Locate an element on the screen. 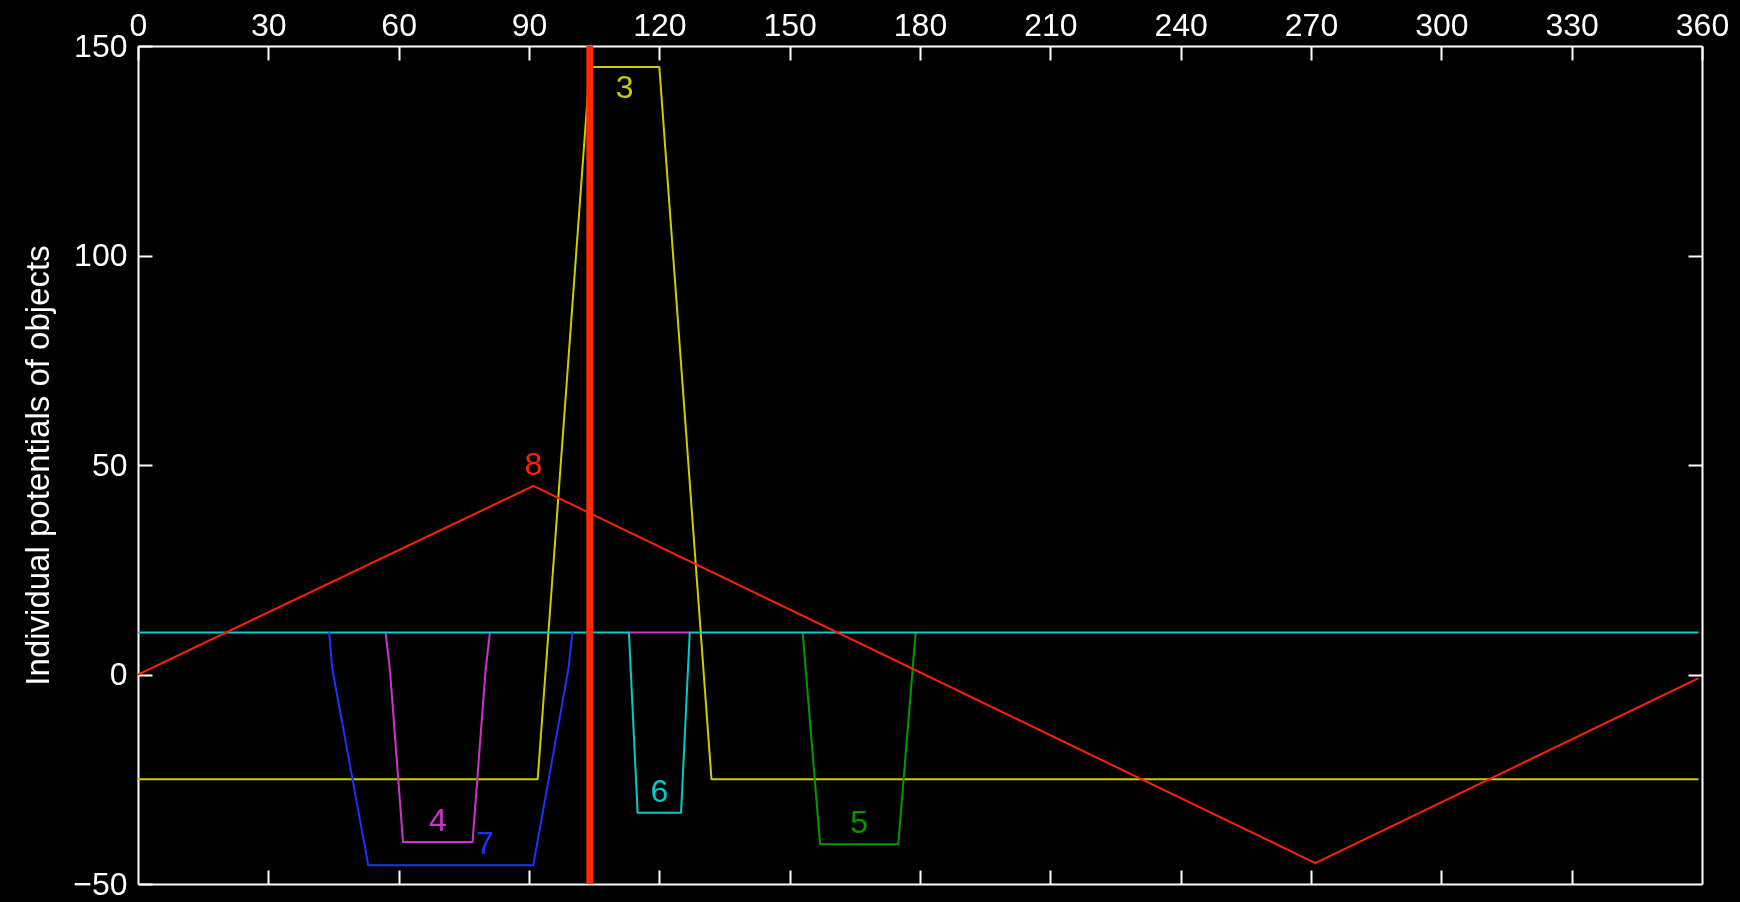 The image size is (1740, 902). x-tick-label: 210 is located at coordinates (1051, 24).